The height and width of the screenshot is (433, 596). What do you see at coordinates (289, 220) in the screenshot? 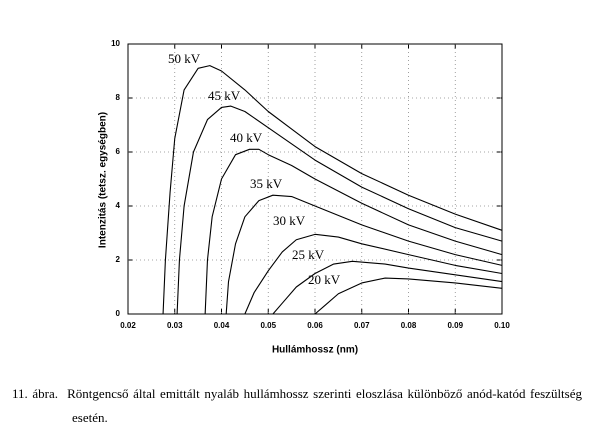
I see `curve-label: 30 kV` at bounding box center [289, 220].